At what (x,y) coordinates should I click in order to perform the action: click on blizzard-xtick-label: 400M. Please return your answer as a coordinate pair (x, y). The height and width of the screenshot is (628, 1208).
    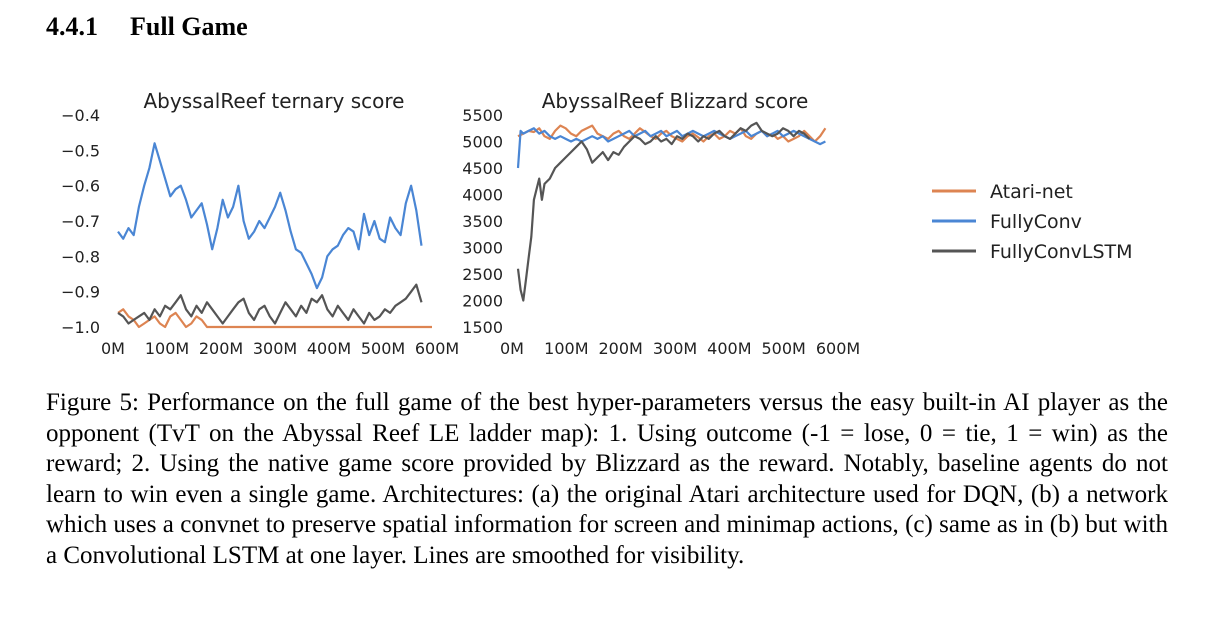
    Looking at the image, I should click on (729, 348).